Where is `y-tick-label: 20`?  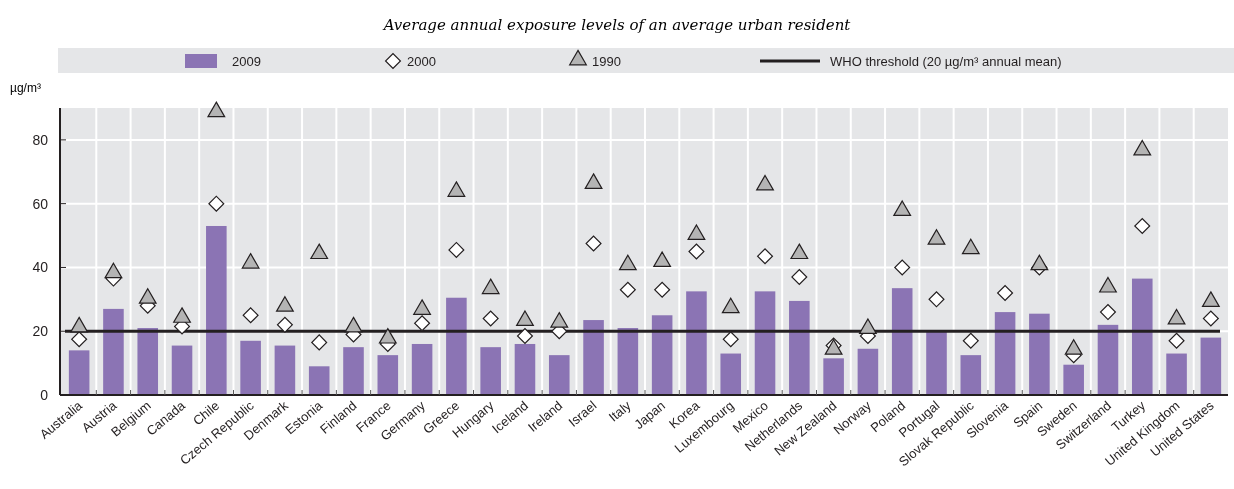
y-tick-label: 20 is located at coordinates (40, 331).